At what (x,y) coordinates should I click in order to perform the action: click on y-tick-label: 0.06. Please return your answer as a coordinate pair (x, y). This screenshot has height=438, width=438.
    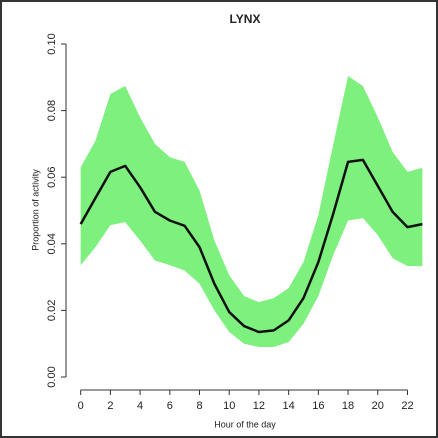
    Looking at the image, I should click on (52, 176).